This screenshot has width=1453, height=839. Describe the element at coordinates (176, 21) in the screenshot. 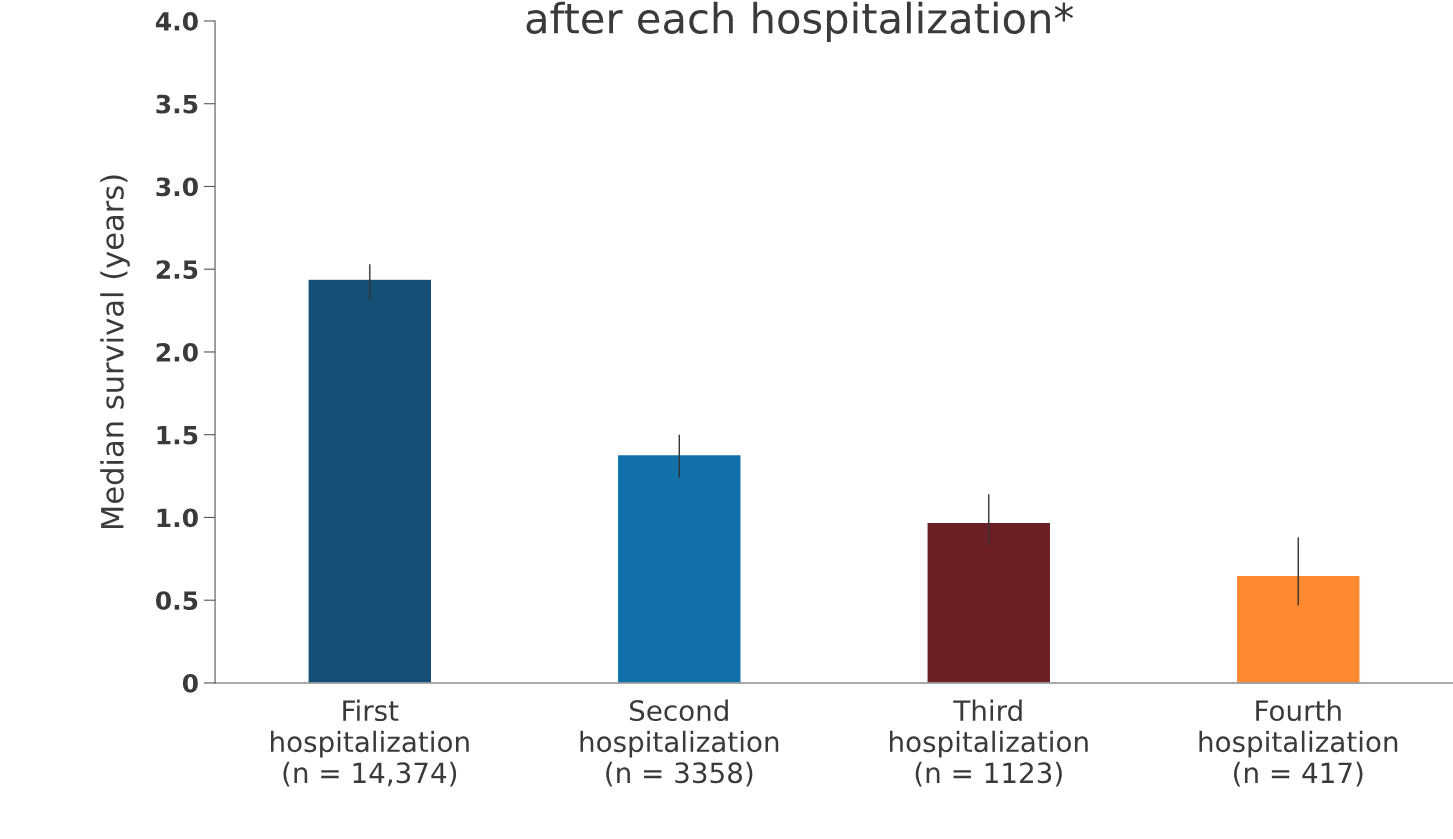

I see `y-tick-label: 4.0` at that location.